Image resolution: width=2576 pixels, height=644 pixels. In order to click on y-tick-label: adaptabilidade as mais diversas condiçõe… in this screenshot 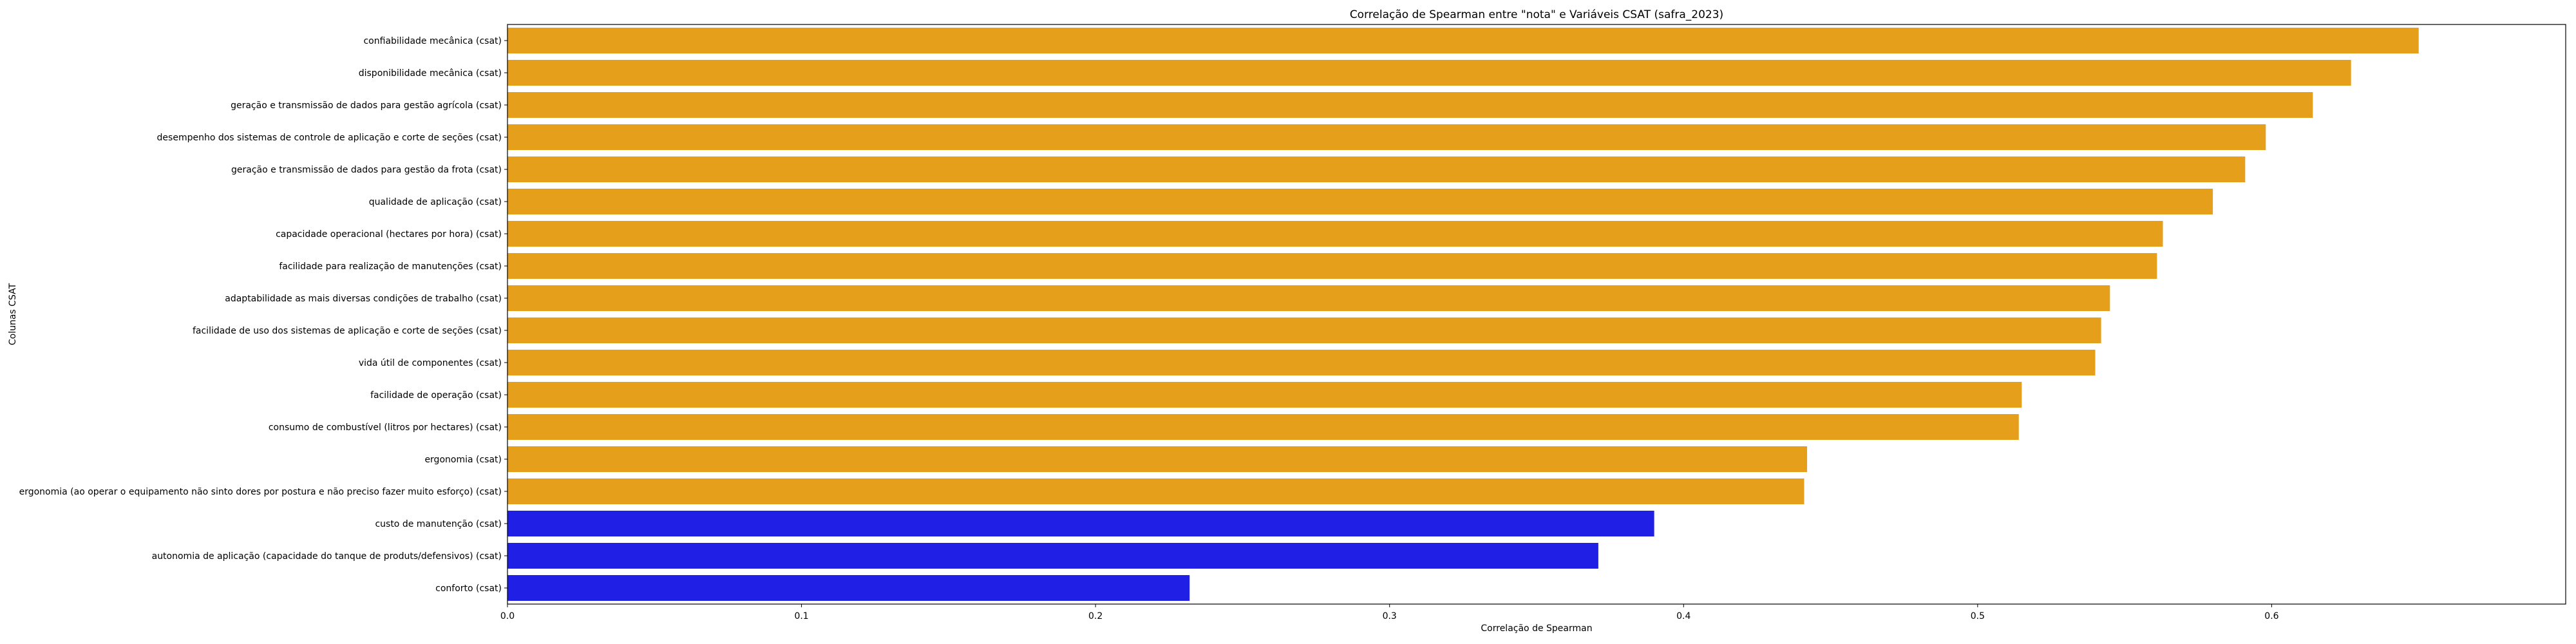, I will do `click(364, 299)`.